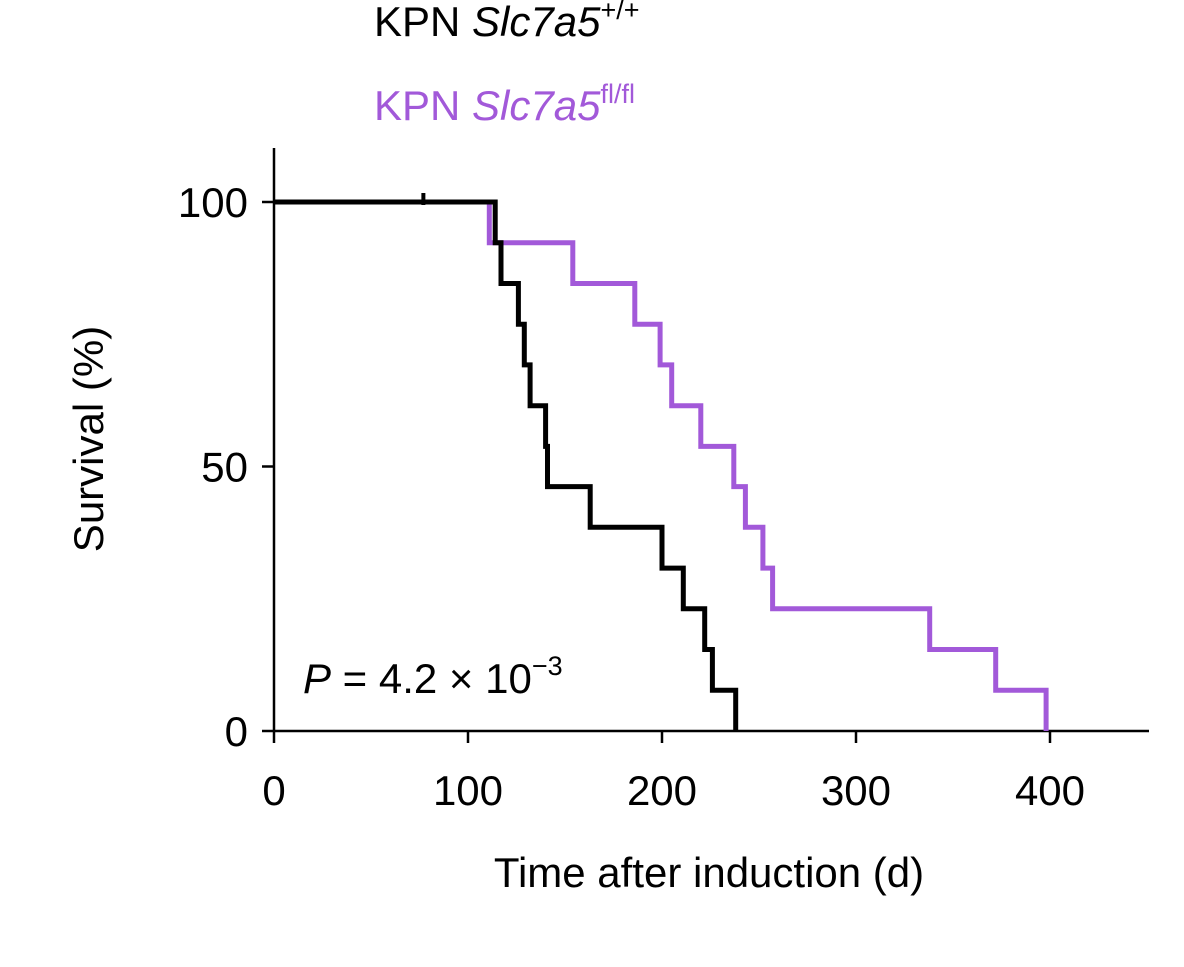 The height and width of the screenshot is (967, 1184). I want to click on legend-entry-floxed: KPN Slc7a5fl/fl, so click(504, 104).